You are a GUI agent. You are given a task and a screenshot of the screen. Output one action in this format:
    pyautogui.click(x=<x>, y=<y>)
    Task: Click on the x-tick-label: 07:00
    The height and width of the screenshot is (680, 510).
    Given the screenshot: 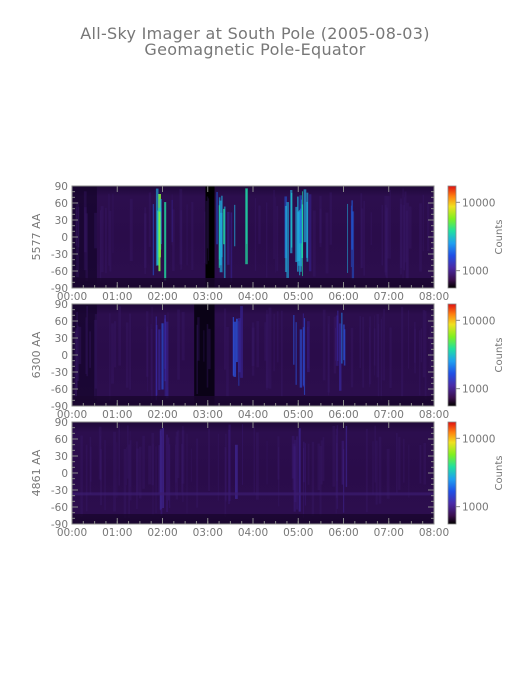 What is the action you would take?
    pyautogui.click(x=389, y=533)
    